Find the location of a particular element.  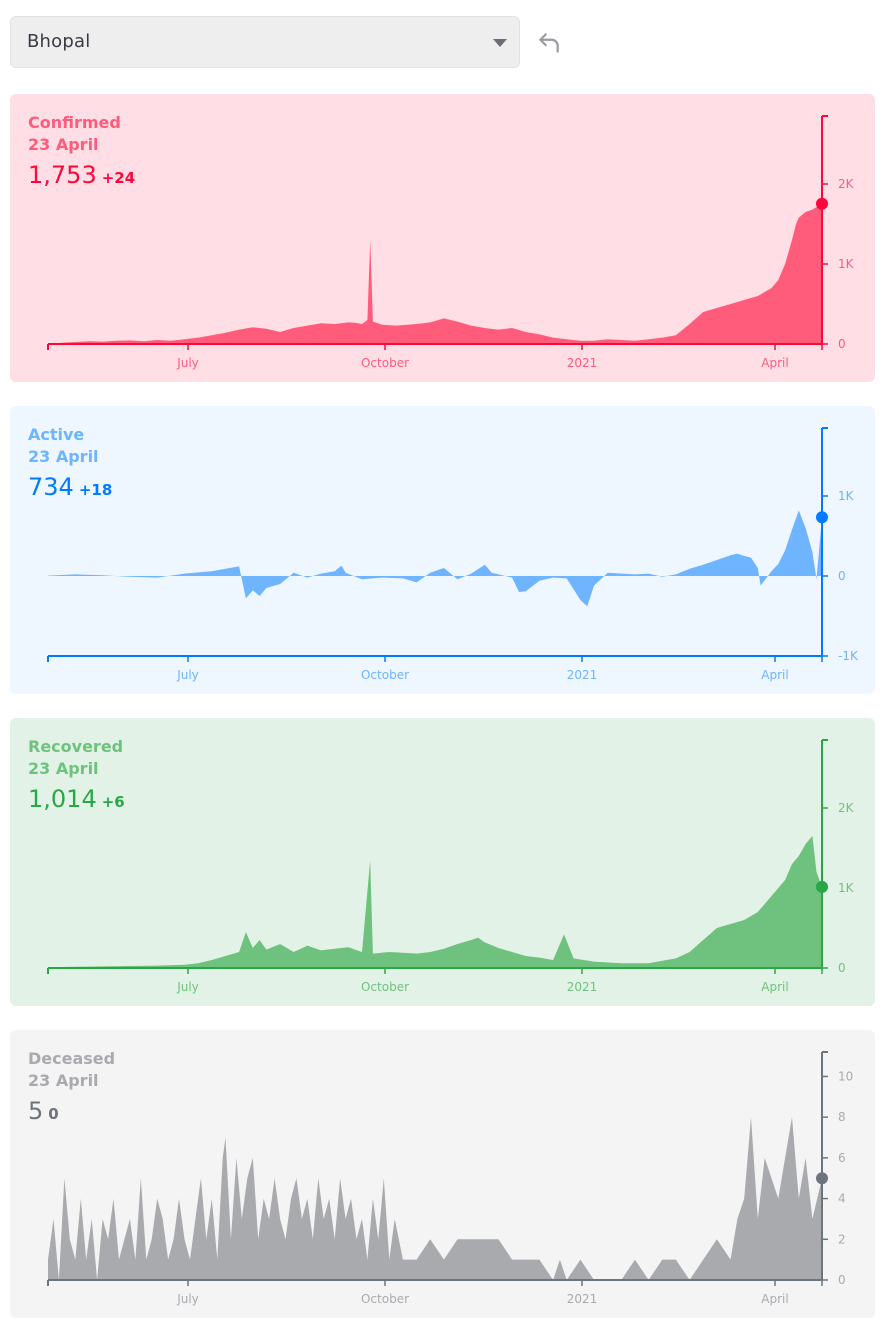

y-tick-label: -1K is located at coordinates (848, 656).